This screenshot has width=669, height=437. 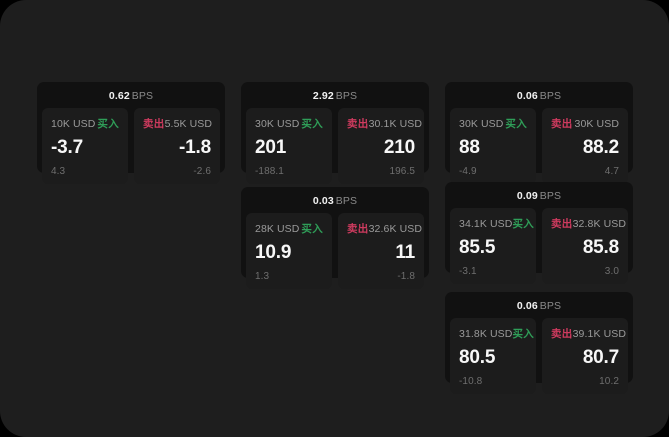 I want to click on sell-panel: 卖出 30K USD 88.2 4.7, so click(x=585, y=146).